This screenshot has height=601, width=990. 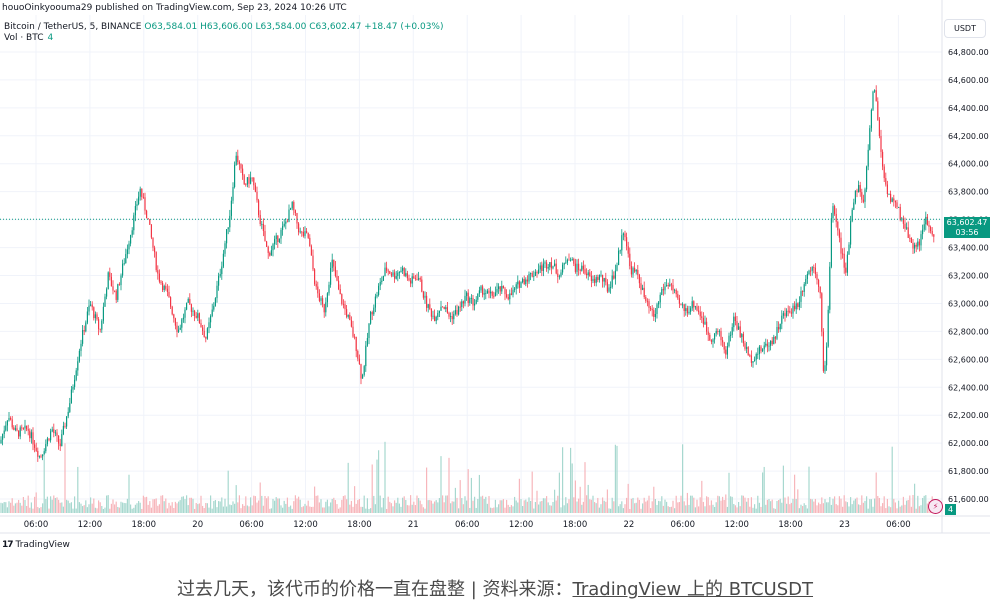 What do you see at coordinates (968, 108) in the screenshot?
I see `y-tick-label: 64,400.00` at bounding box center [968, 108].